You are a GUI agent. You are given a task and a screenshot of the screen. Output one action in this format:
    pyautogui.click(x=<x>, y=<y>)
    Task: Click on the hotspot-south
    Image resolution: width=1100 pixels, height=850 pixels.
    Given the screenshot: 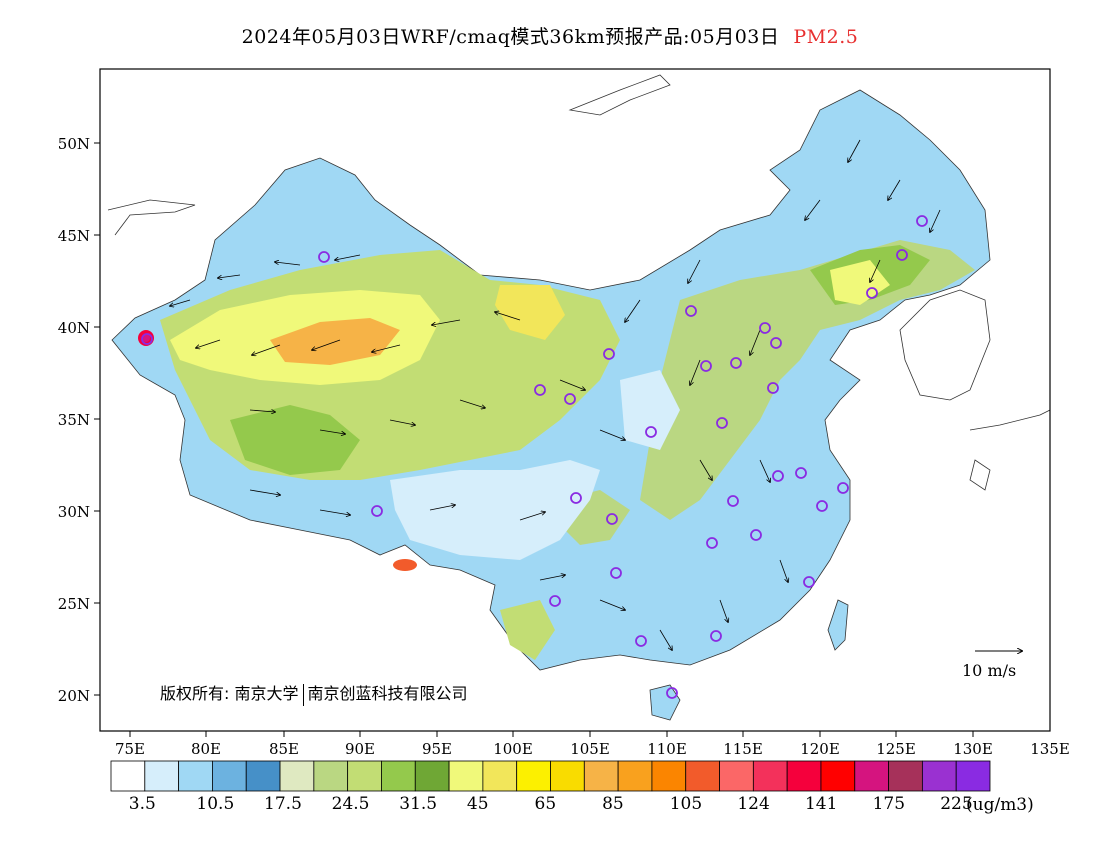 What is the action you would take?
    pyautogui.click(x=405, y=565)
    